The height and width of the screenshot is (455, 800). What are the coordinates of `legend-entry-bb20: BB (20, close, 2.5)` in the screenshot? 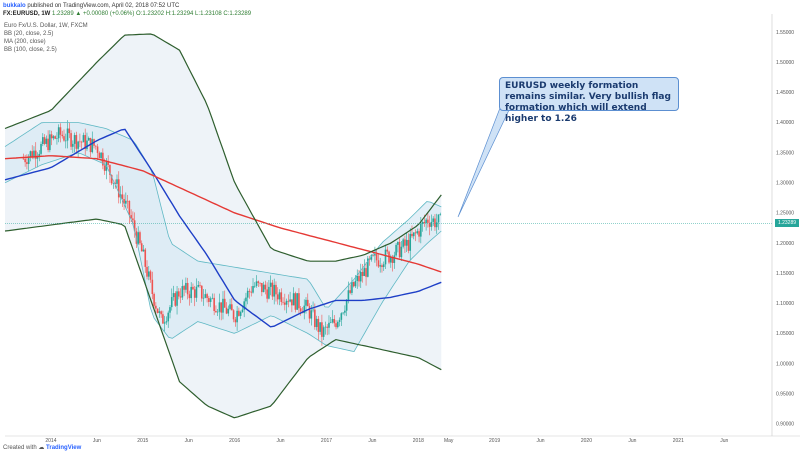 It's located at (29, 34).